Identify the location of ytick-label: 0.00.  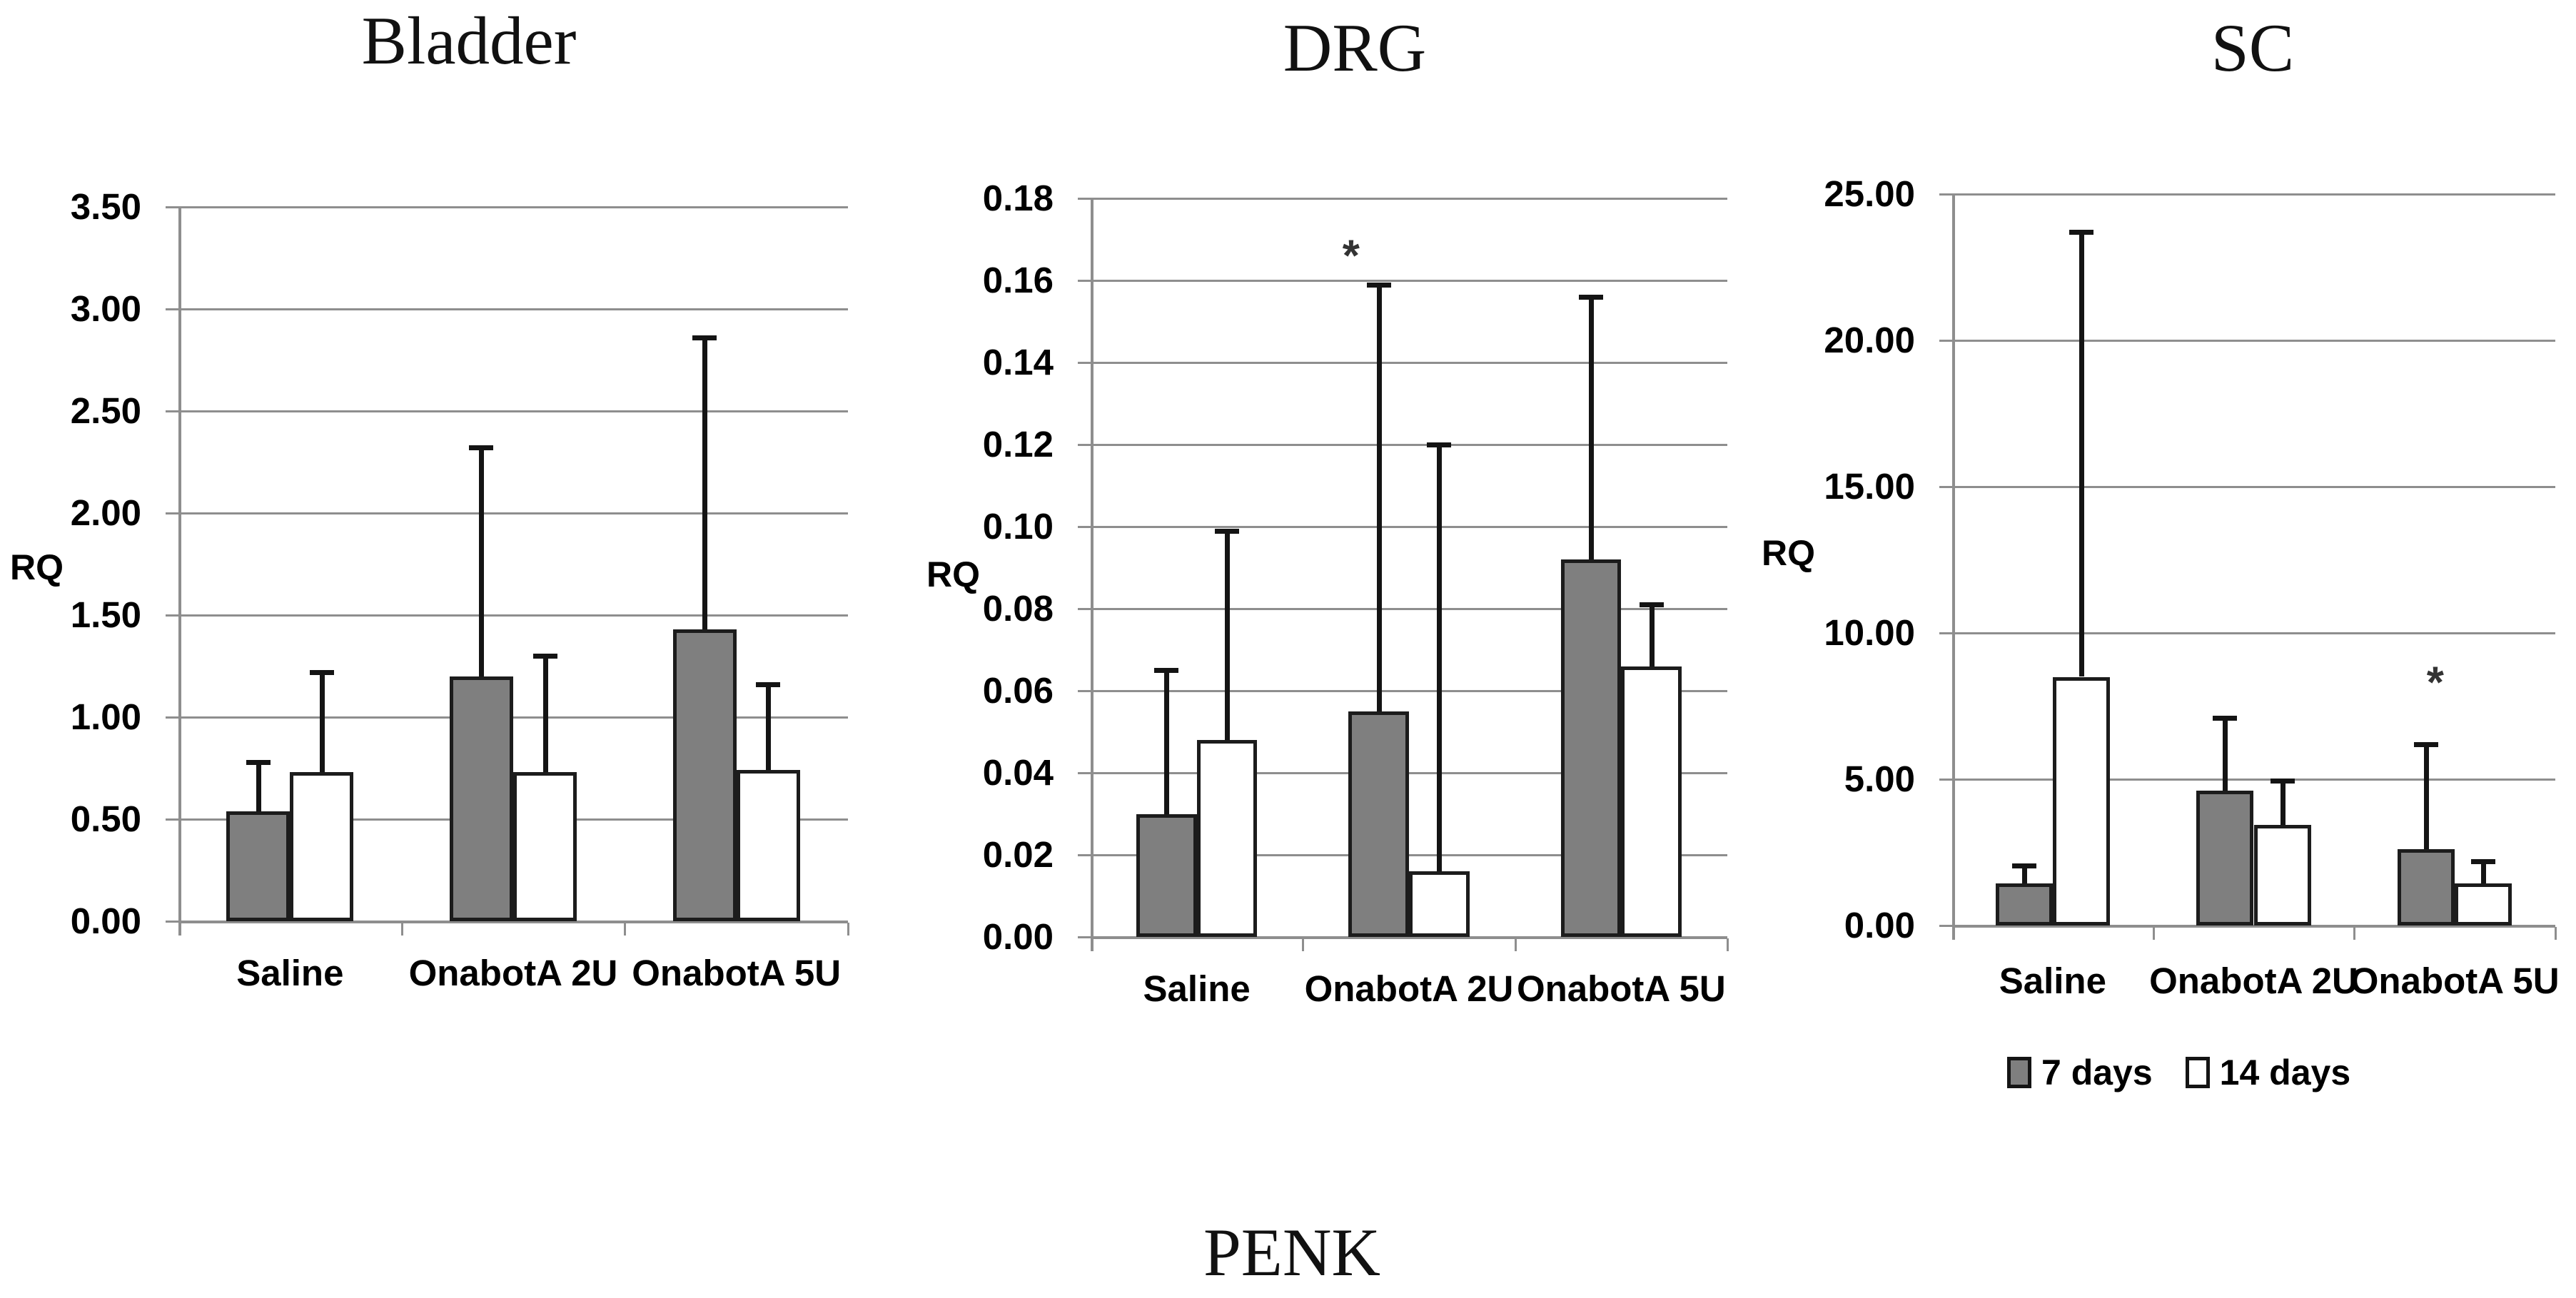
(105, 921).